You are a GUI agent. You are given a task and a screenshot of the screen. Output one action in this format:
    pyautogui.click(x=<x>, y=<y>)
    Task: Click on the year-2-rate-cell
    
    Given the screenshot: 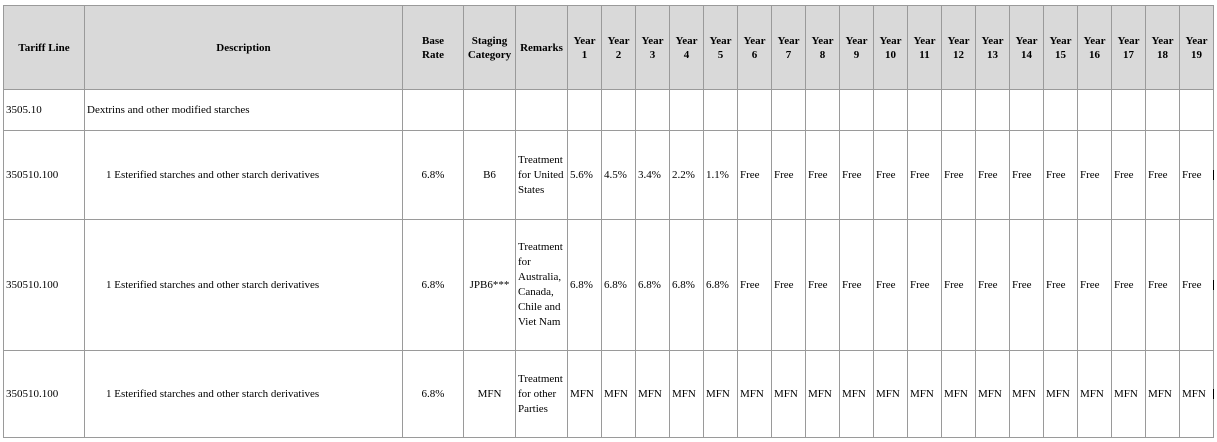 What is the action you would take?
    pyautogui.click(x=618, y=110)
    